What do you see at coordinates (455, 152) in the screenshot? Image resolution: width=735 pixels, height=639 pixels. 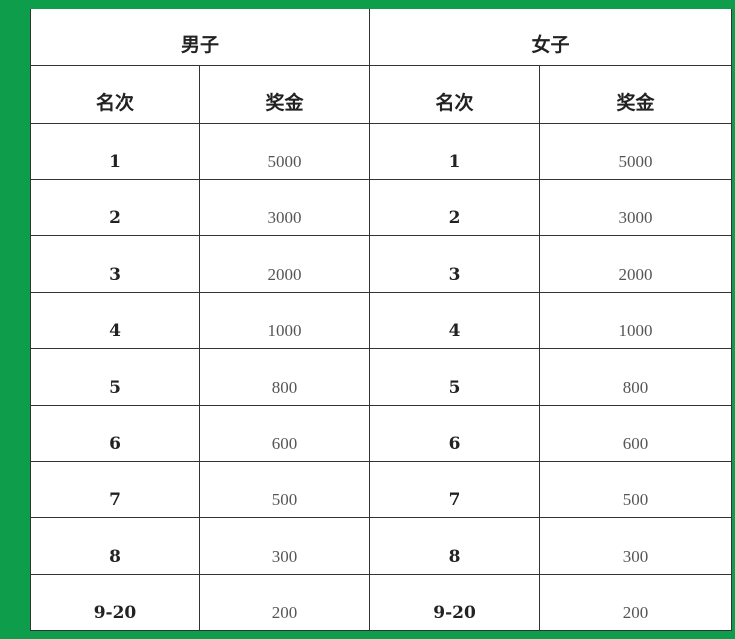 I see `women-rank-cell: 1` at bounding box center [455, 152].